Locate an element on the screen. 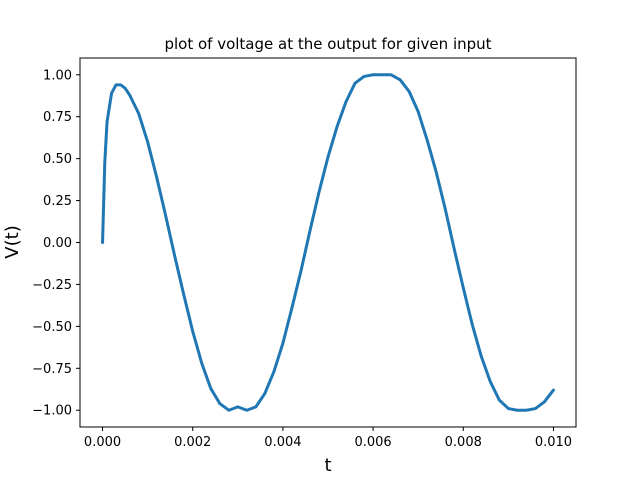  y-tick-label: 0.00 is located at coordinates (57, 243).